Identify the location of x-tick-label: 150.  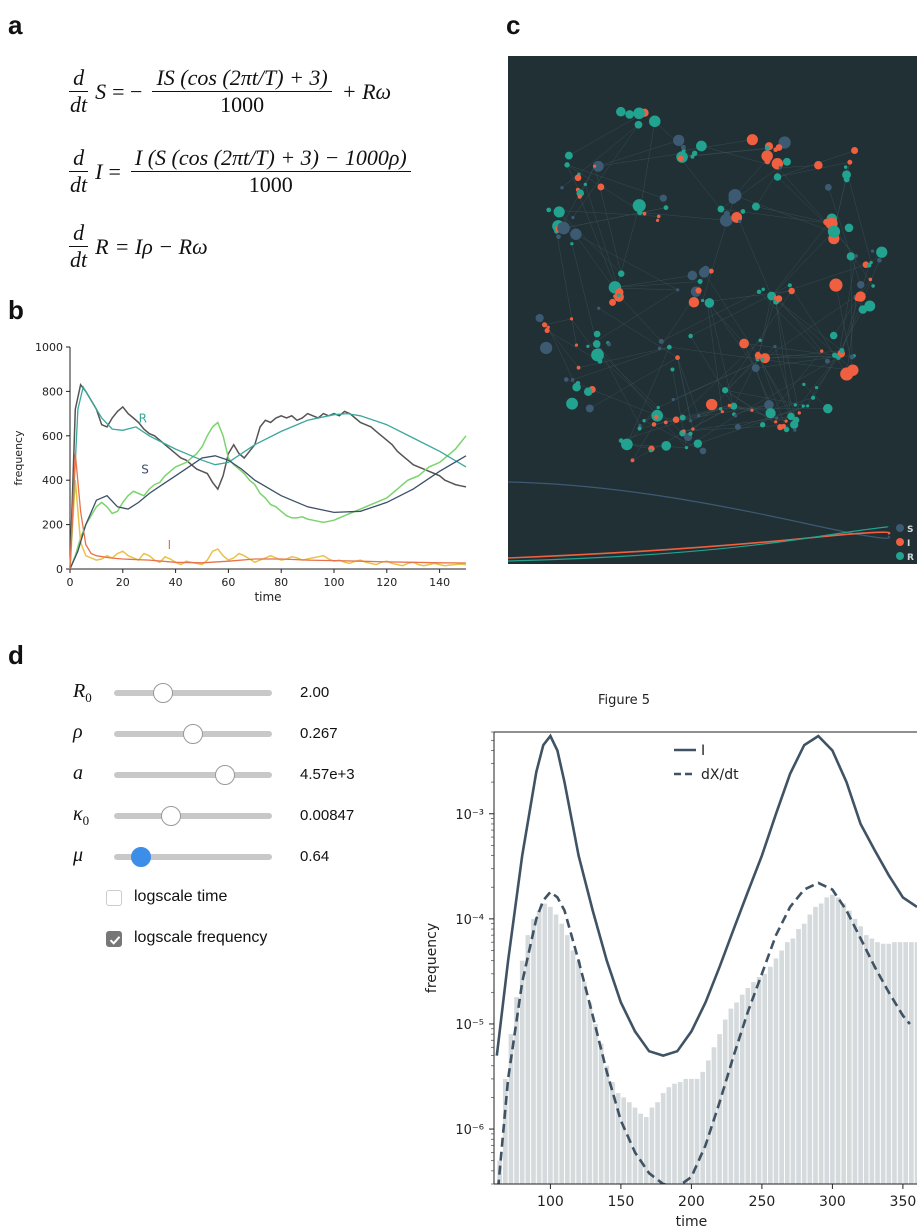
(621, 1202).